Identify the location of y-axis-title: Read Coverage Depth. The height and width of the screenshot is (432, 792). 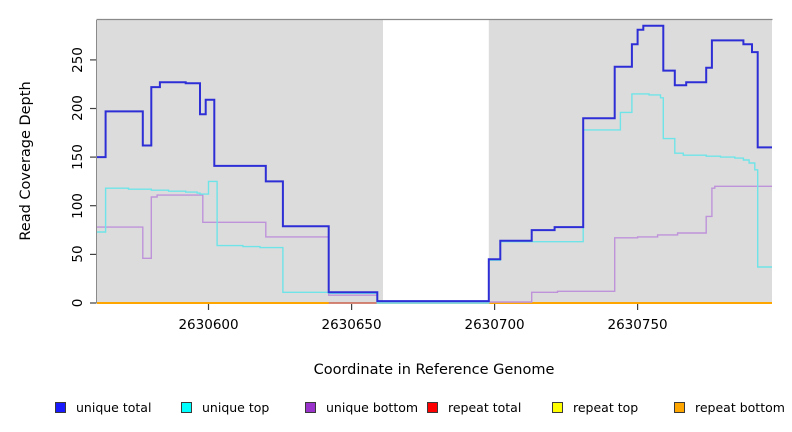
(26, 161).